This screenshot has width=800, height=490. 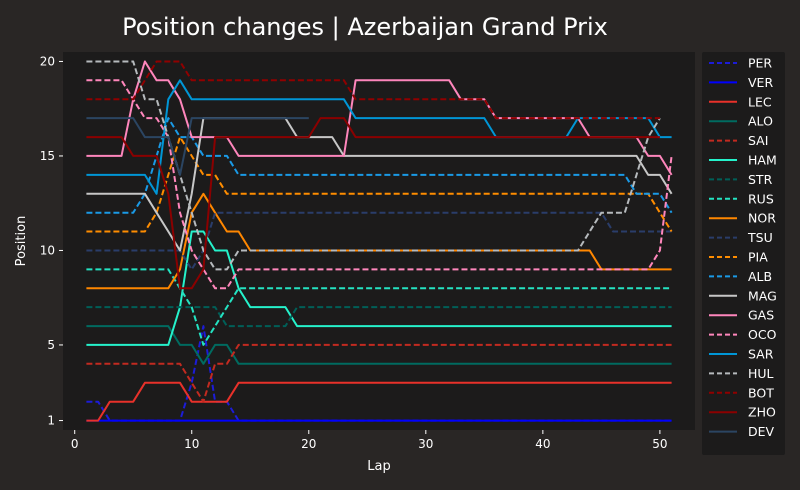 I want to click on legend-label-hul: HUL, so click(x=761, y=373).